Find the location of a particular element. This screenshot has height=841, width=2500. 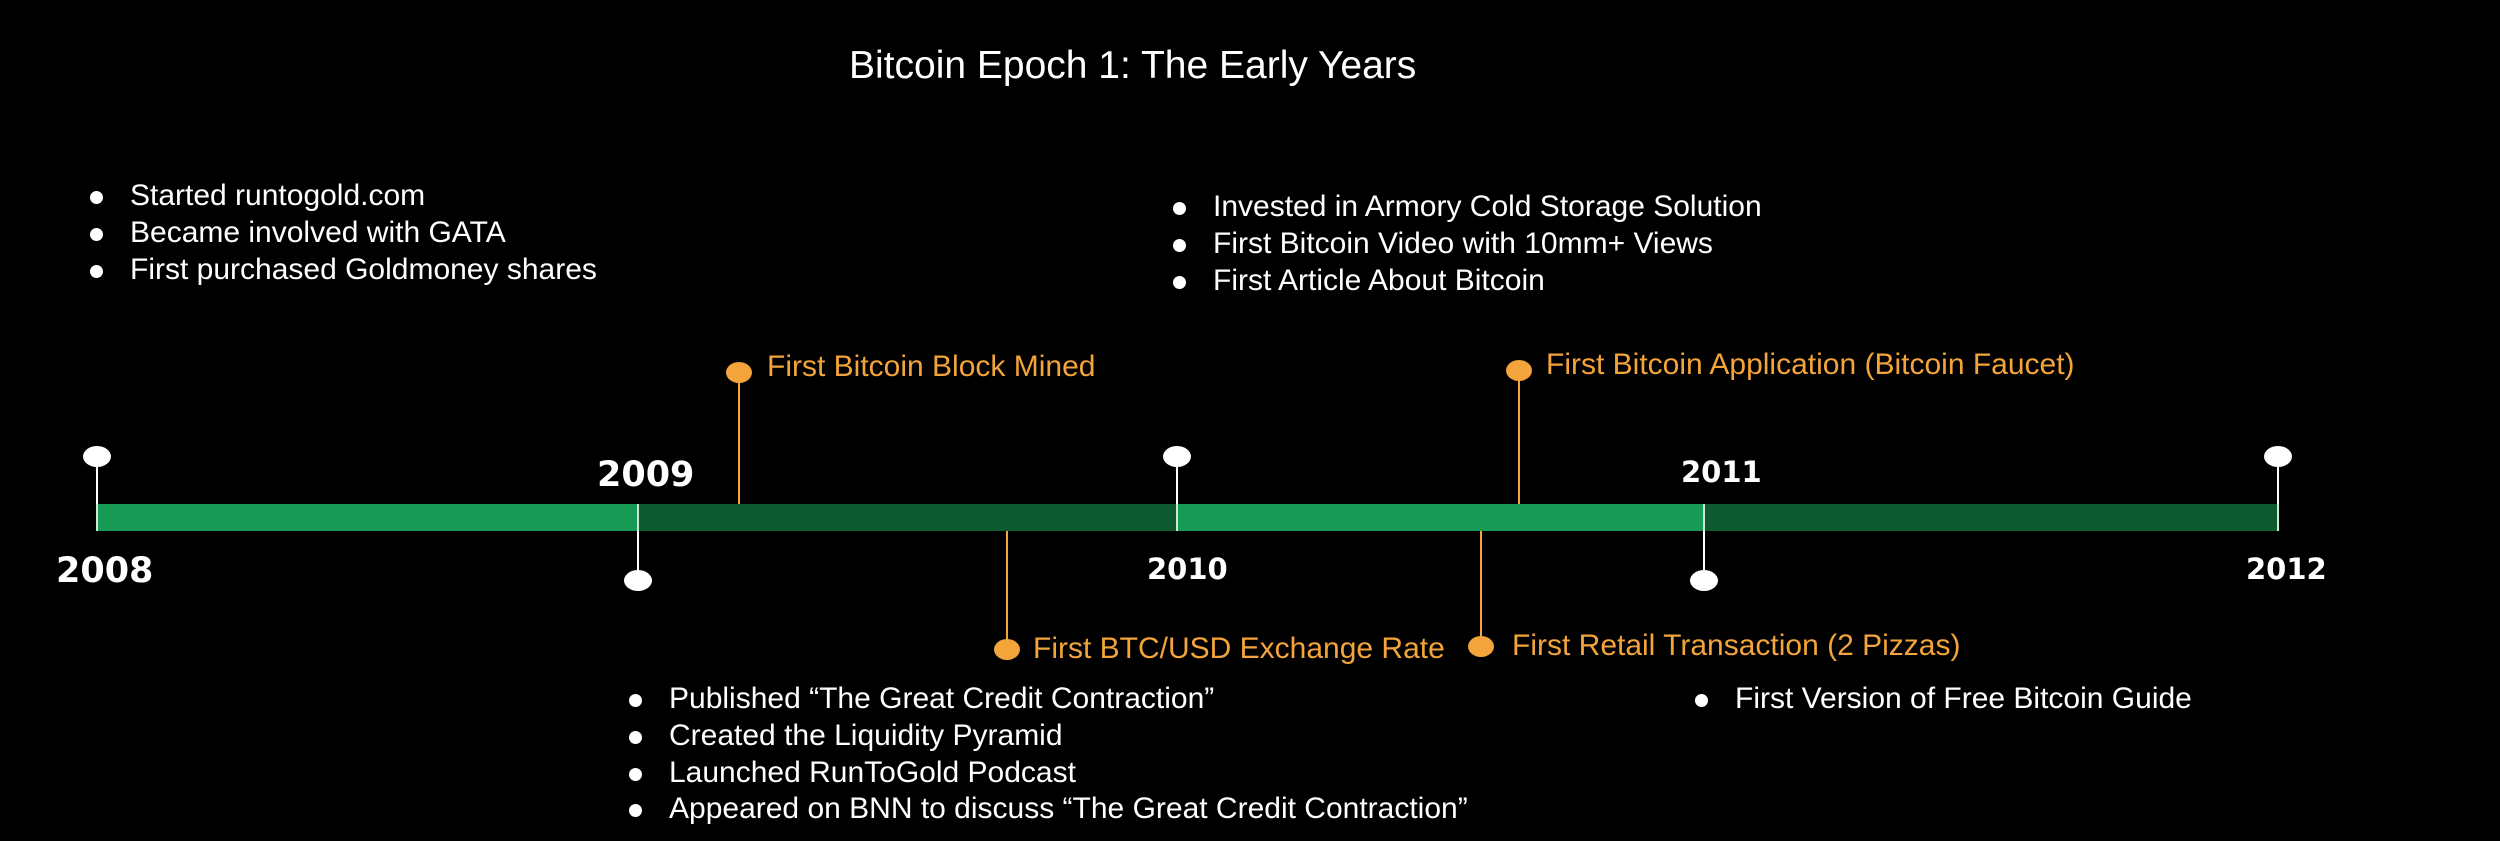

list-item: First Article About Bitcoin is located at coordinates (1467, 281).